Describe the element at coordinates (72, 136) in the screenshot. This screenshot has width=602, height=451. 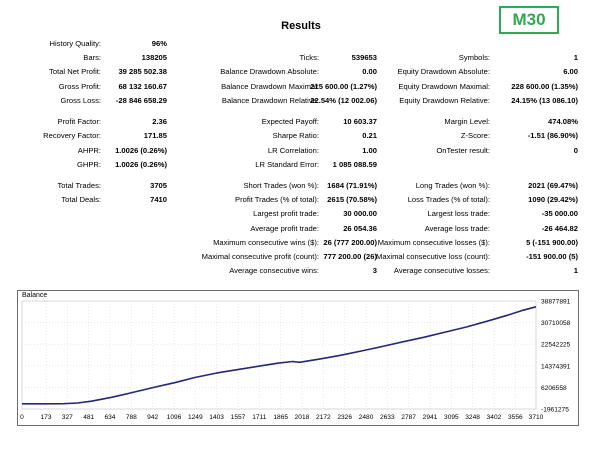
I see `stat-label: Recovery Factor:` at that location.